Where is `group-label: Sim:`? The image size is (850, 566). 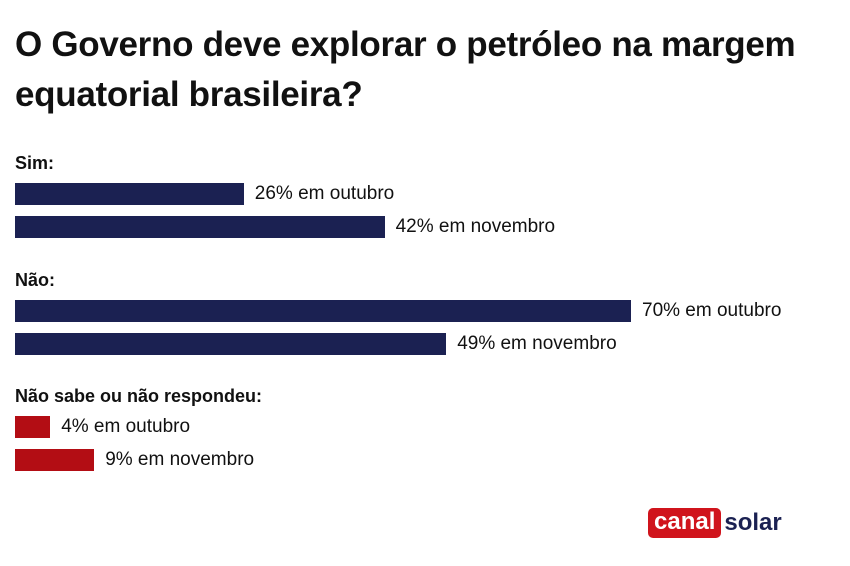 group-label: Sim: is located at coordinates (35, 163).